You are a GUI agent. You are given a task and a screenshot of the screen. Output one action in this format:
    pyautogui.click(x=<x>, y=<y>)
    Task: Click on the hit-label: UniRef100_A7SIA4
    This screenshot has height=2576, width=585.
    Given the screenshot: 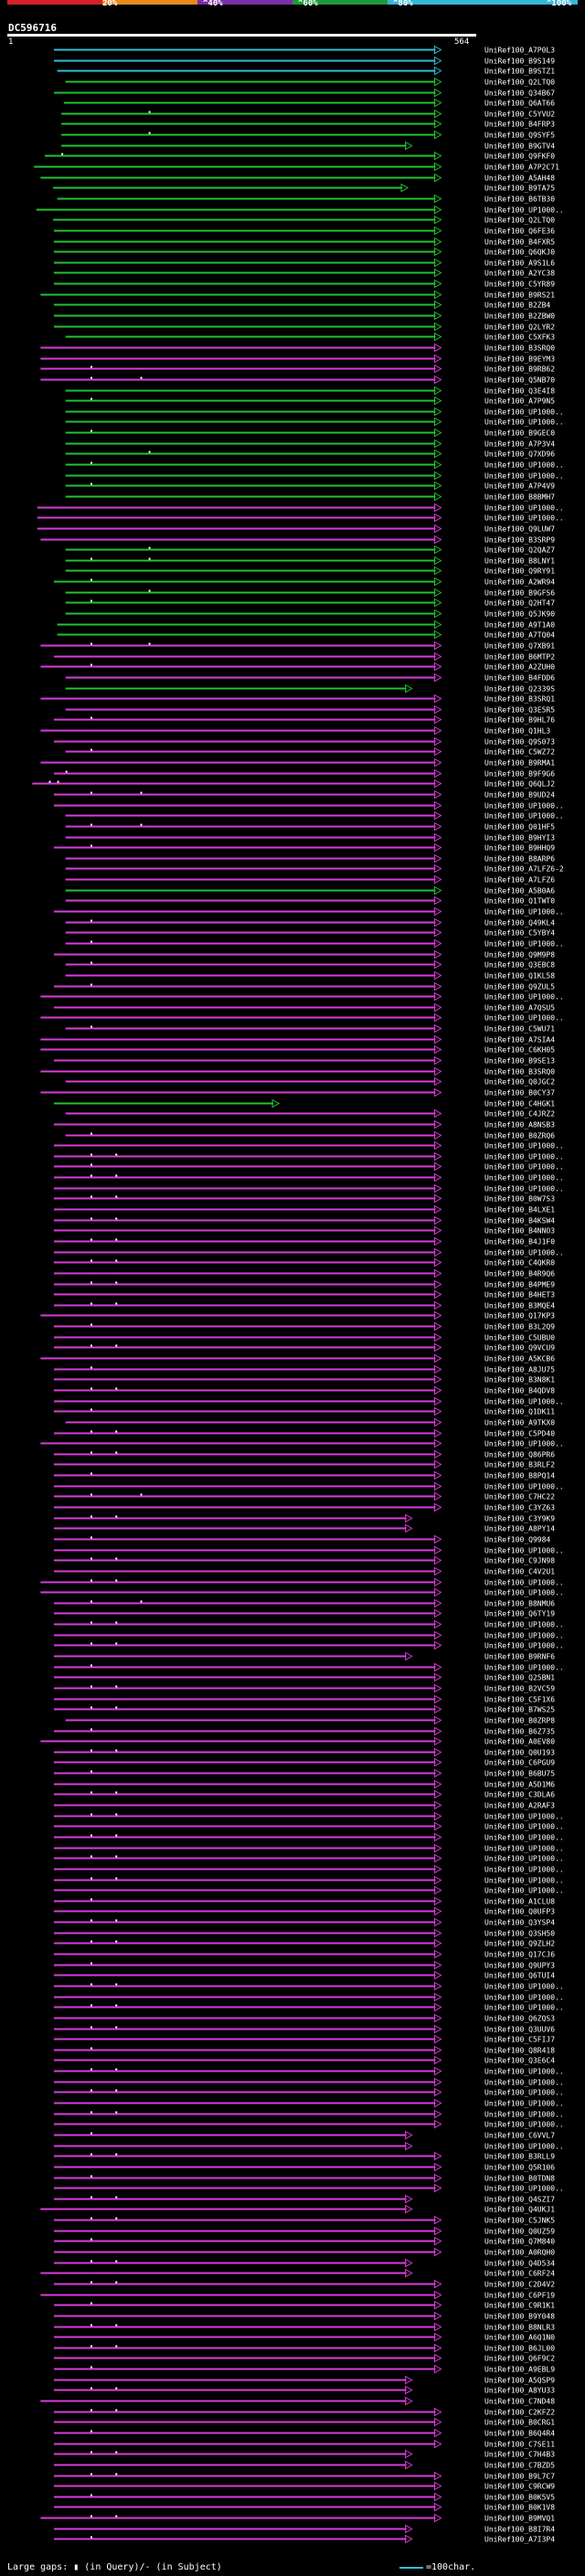 What is the action you would take?
    pyautogui.click(x=519, y=1040)
    